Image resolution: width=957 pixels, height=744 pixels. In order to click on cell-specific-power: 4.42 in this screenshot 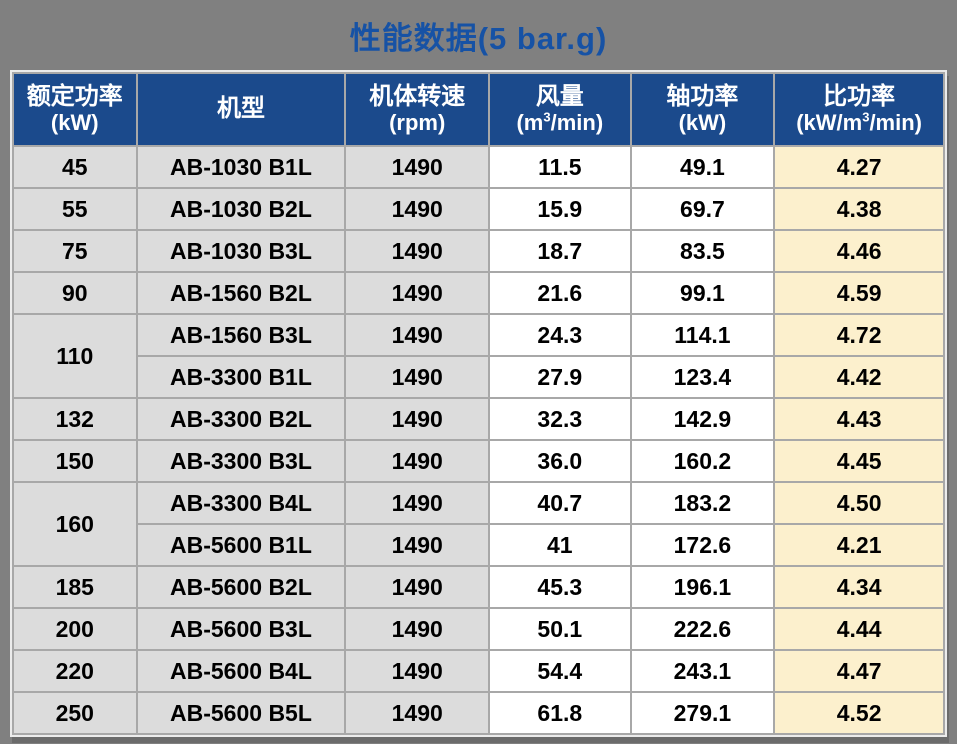, I will do `click(859, 377)`.